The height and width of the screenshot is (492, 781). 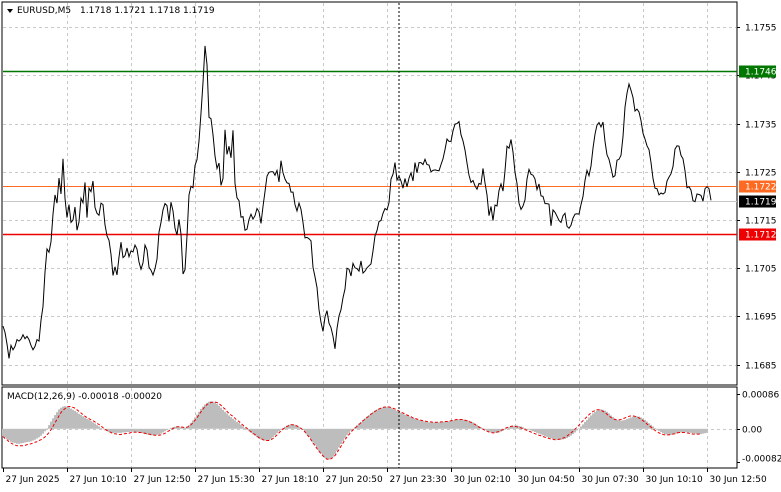 I want to click on macd-tick-label: 0.00086, so click(x=760, y=396).